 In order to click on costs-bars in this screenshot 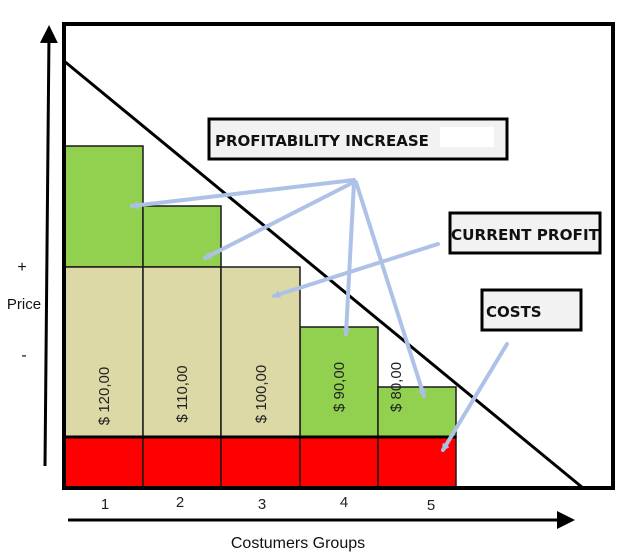, I will do `click(260, 462)`.